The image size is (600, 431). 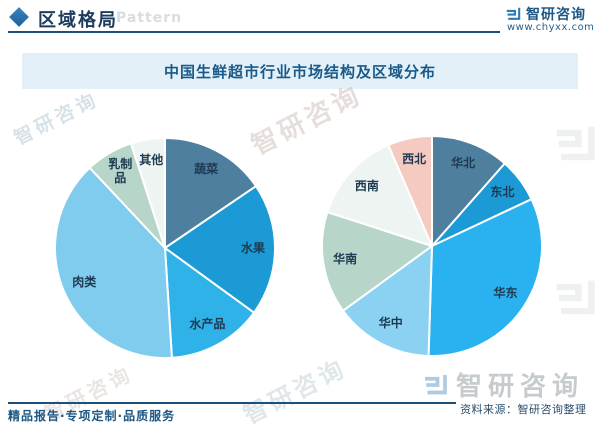 What do you see at coordinates (551, 27) in the screenshot?
I see `brand-url: www.chyxx.com` at bounding box center [551, 27].